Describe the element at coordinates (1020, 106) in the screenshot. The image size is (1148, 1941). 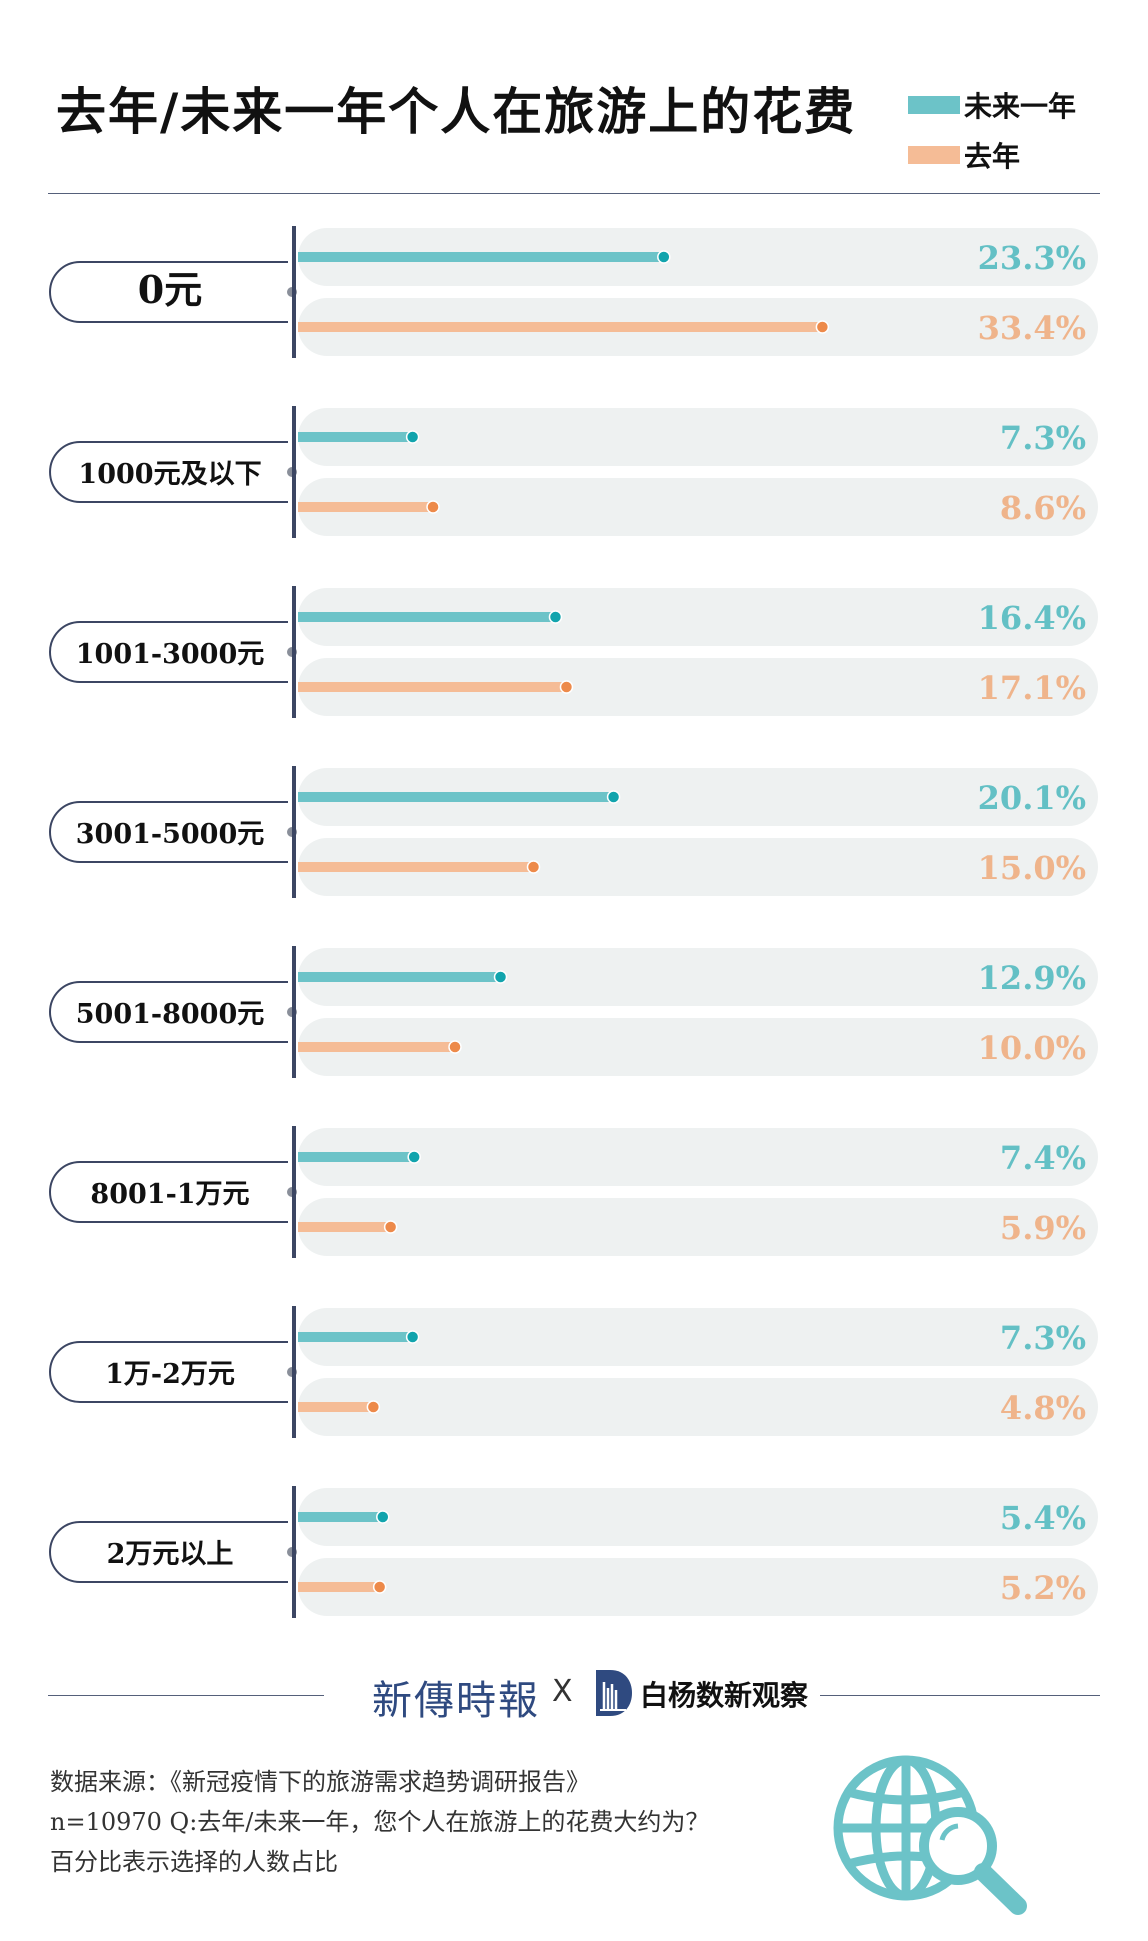
I see `legend-label-next-year: 未来一年` at that location.